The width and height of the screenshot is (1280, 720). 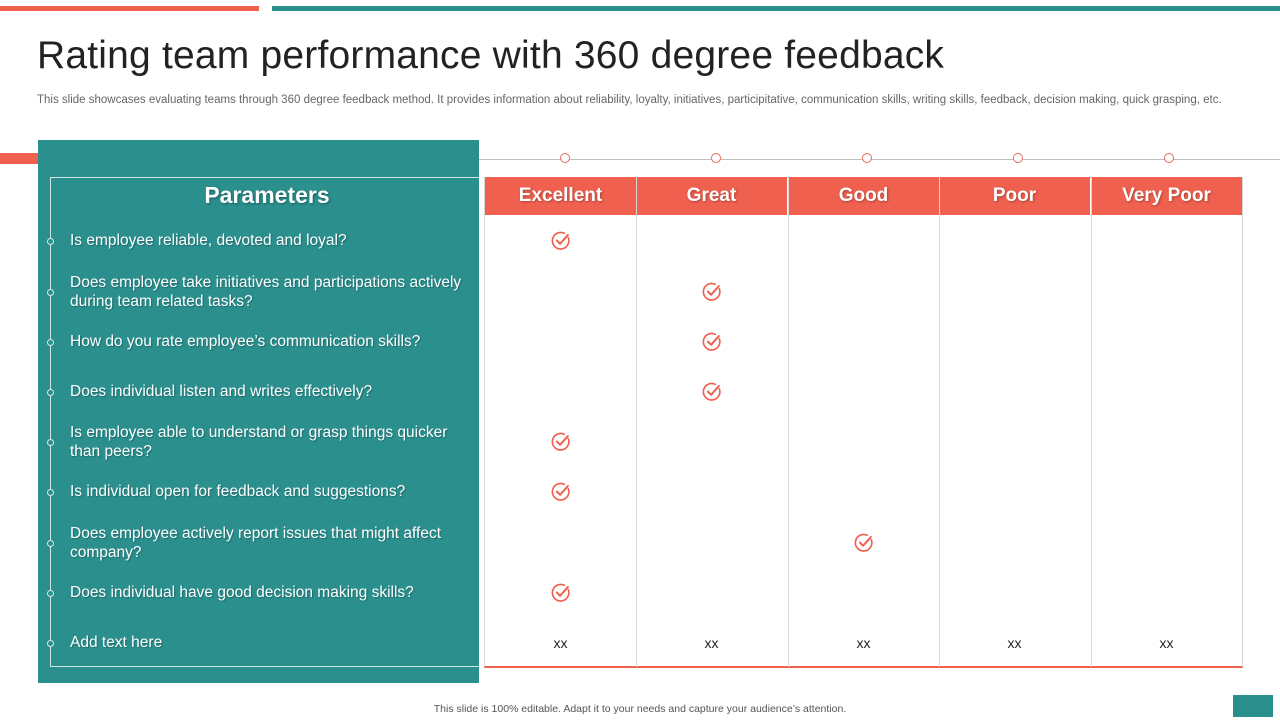 I want to click on column-header-poor: Poor, so click(x=1014, y=196).